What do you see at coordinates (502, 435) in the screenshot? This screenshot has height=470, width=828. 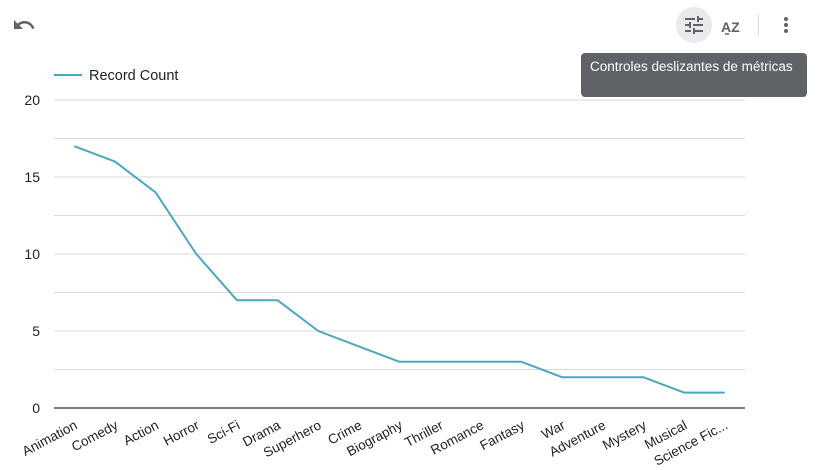 I see `x-tick-label: Fantasy` at bounding box center [502, 435].